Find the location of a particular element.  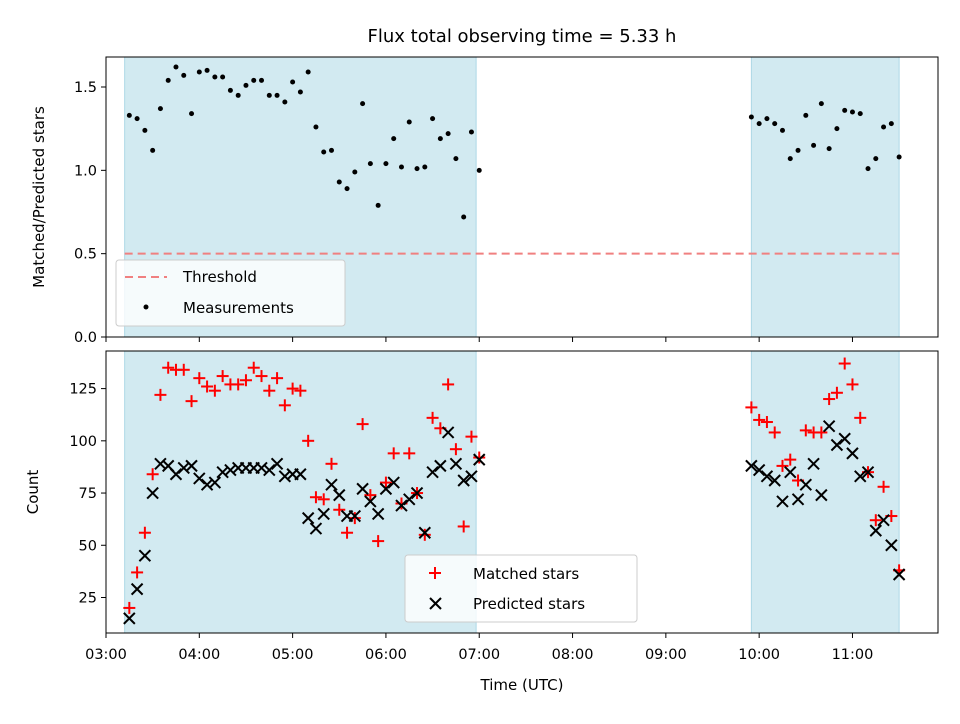

x-tick-label: 04:00 is located at coordinates (199, 655).